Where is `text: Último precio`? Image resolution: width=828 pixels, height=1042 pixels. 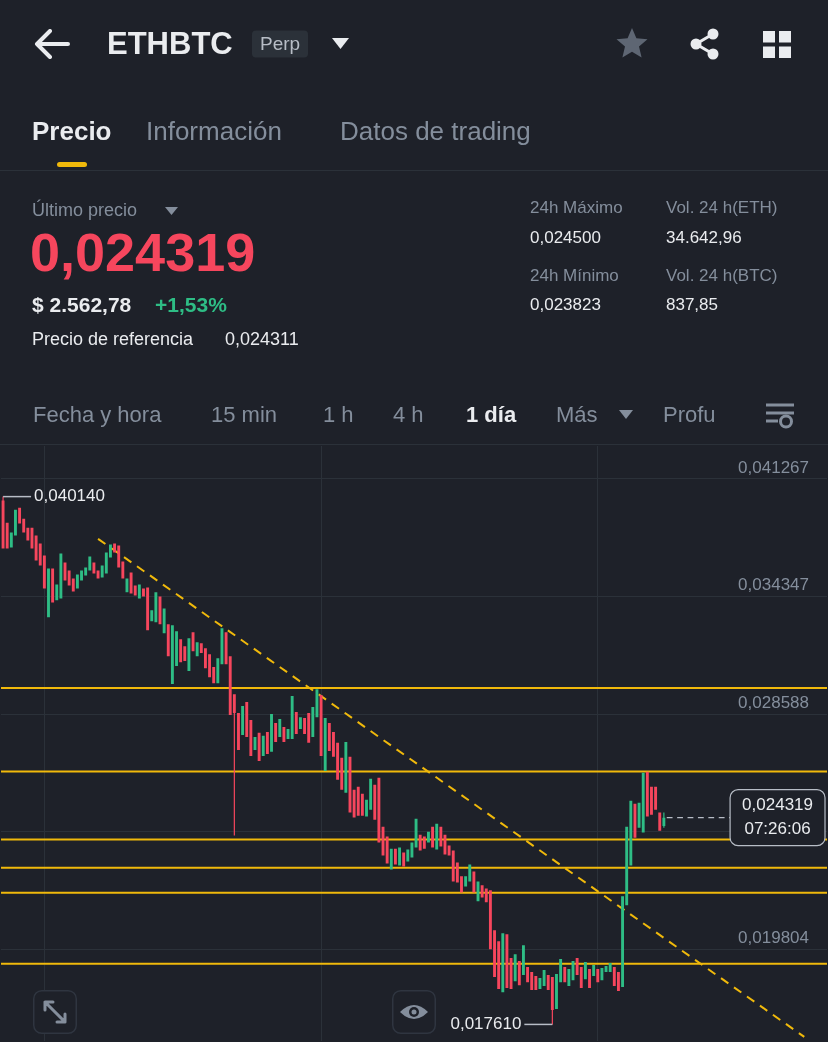
text: Último precio is located at coordinates (85, 210).